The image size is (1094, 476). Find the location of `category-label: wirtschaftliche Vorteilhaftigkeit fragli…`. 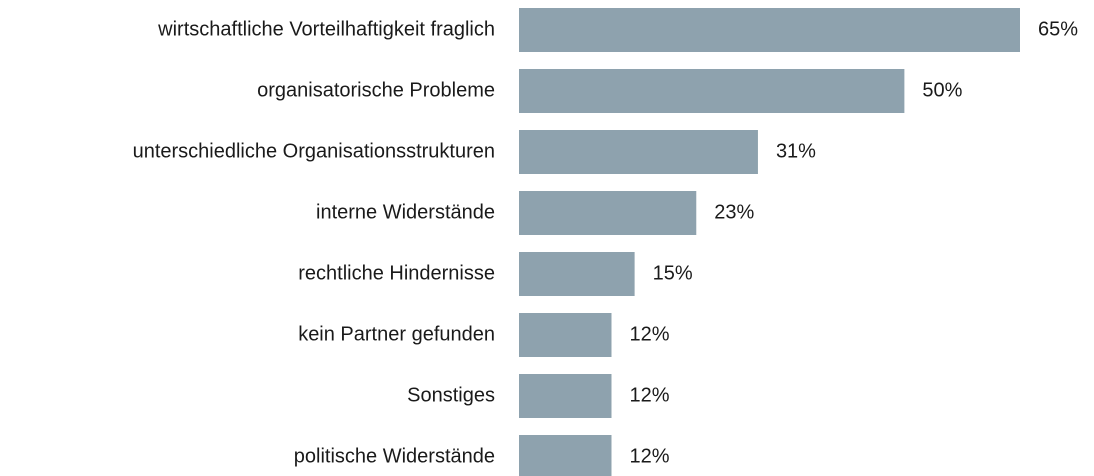

category-label: wirtschaftliche Vorteilhaftigkeit fragli… is located at coordinates (326, 29).